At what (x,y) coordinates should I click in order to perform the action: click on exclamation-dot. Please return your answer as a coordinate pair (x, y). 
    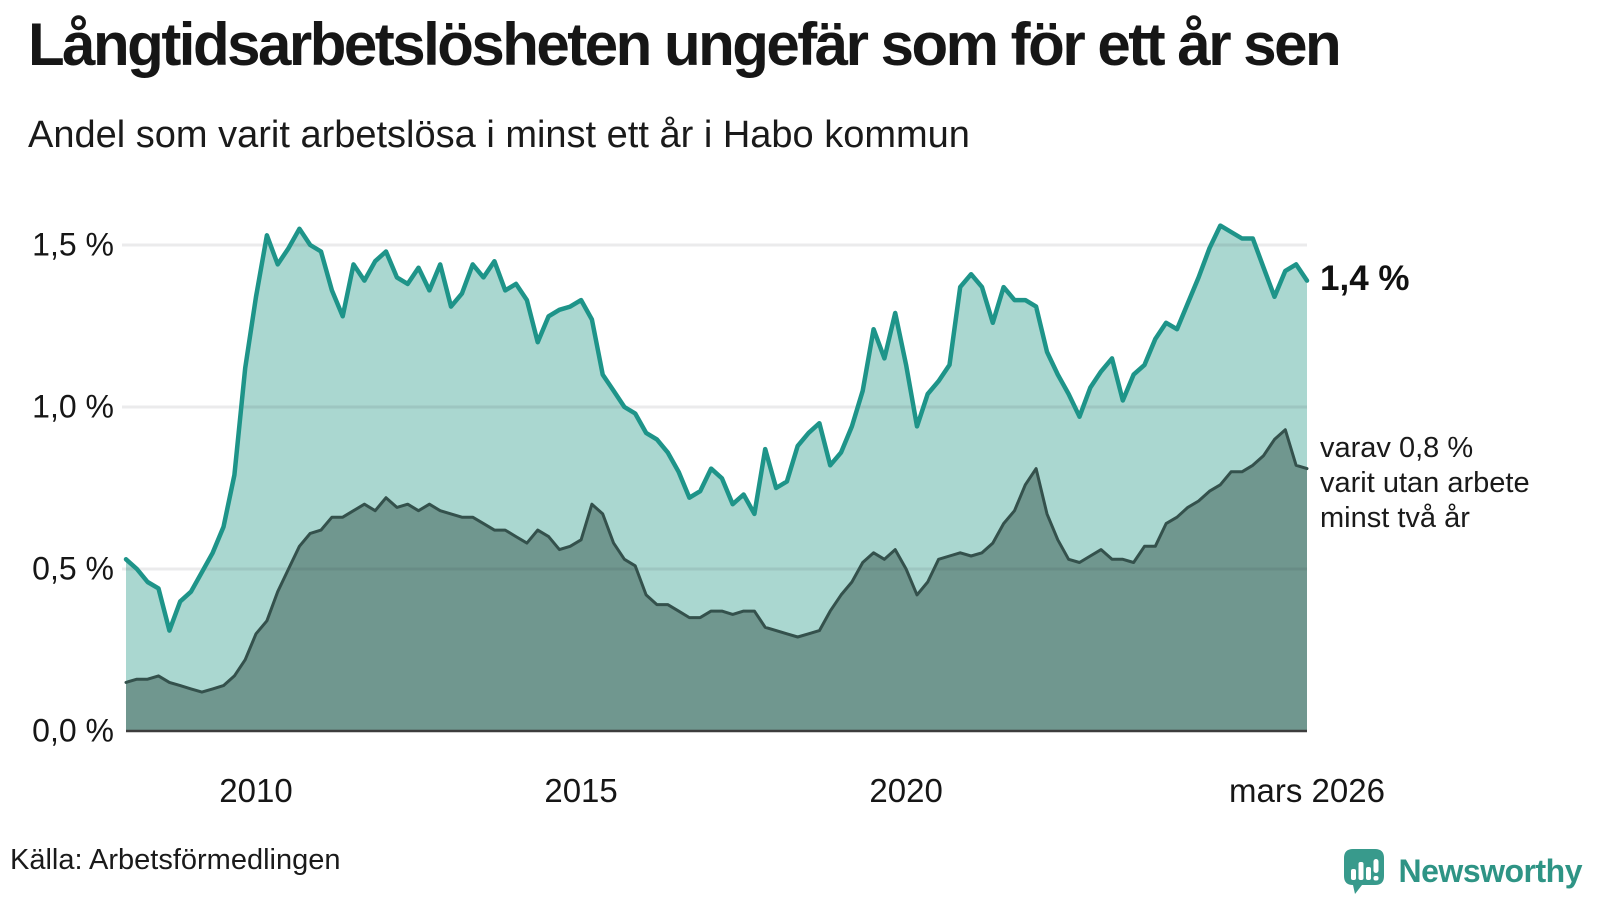
    Looking at the image, I should click on (1376, 878).